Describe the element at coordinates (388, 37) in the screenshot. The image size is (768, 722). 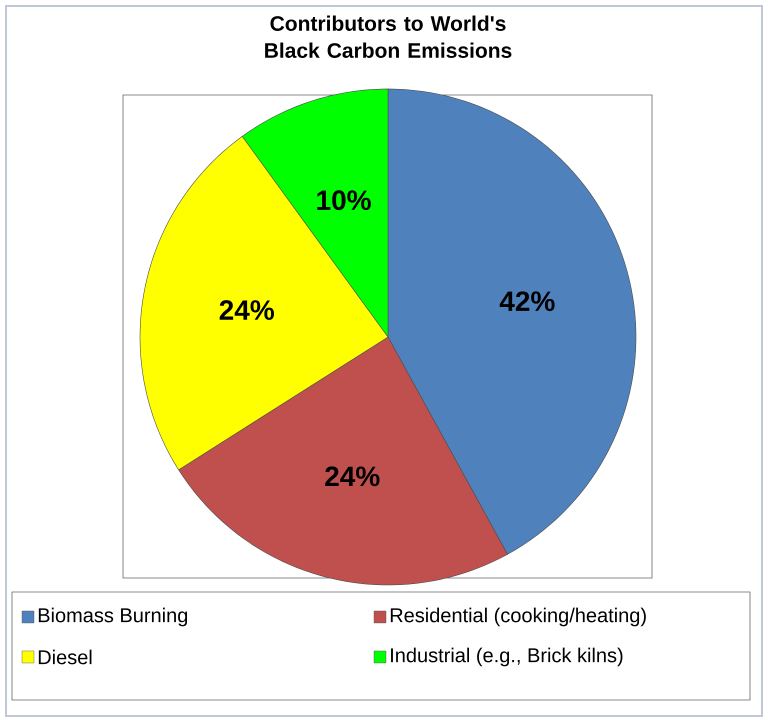
I see `chart-title: Contributors to World's Black Carbon Emissions` at that location.